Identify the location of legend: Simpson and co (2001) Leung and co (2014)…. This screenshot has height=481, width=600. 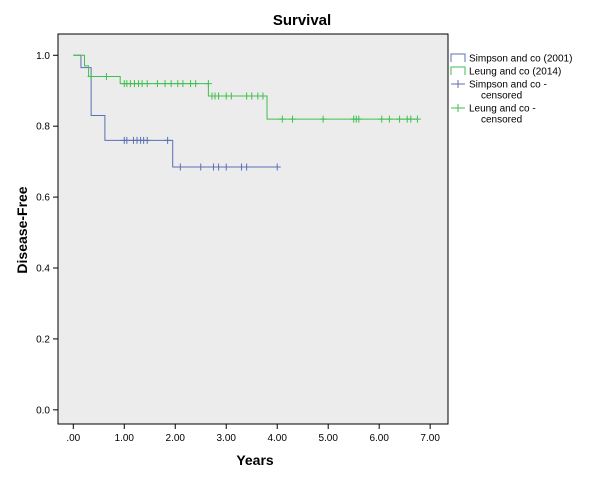
(511, 89).